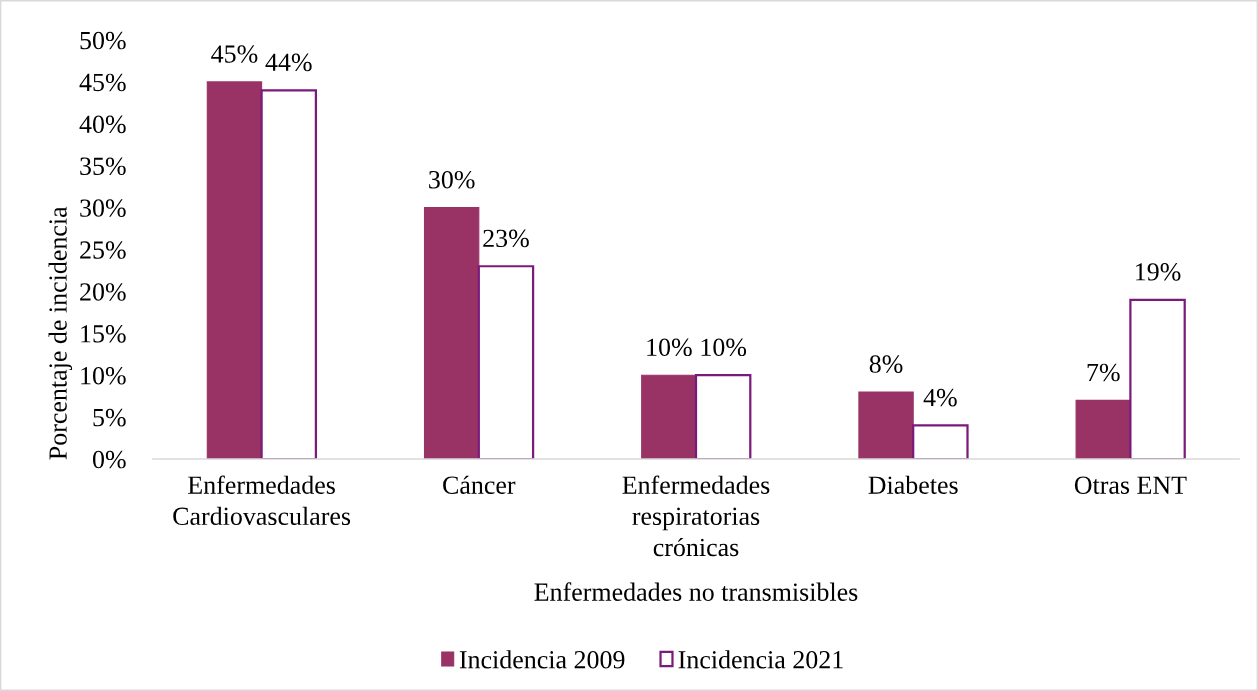 The width and height of the screenshot is (1258, 691). Describe the element at coordinates (103, 208) in the screenshot. I see `y-tick-label: 30%` at that location.